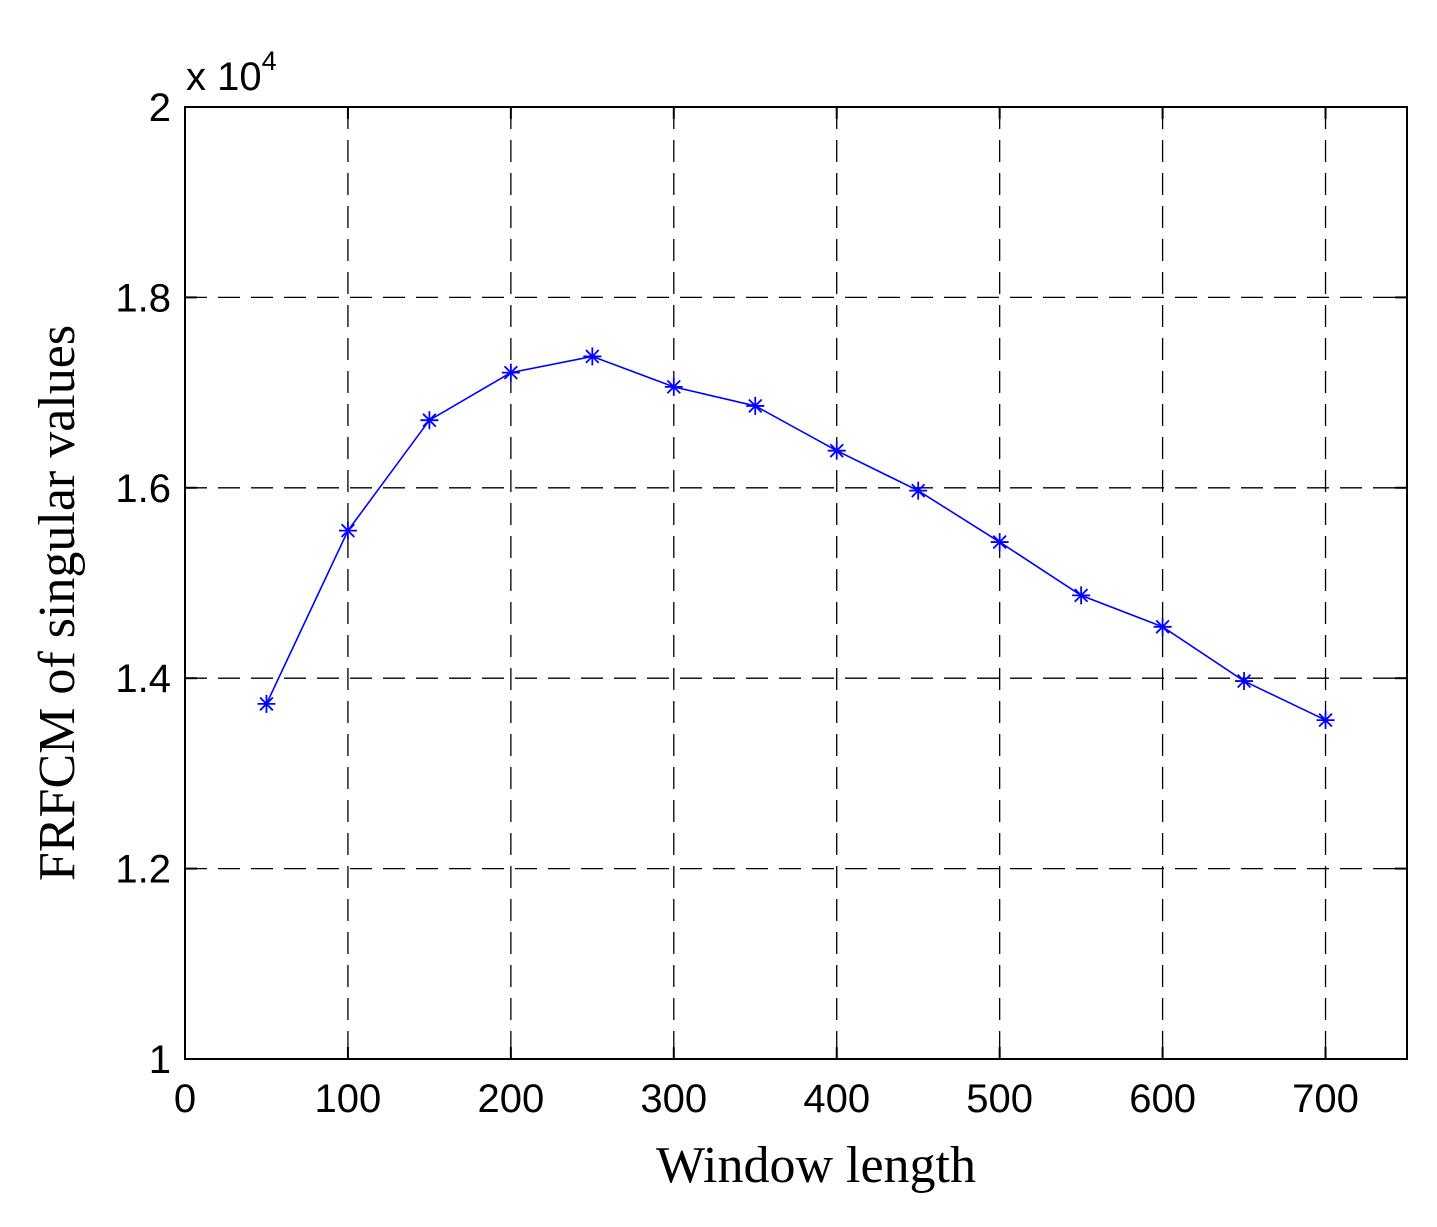  I want to click on y-axis-label: FRFCM of singular values, so click(57, 603).